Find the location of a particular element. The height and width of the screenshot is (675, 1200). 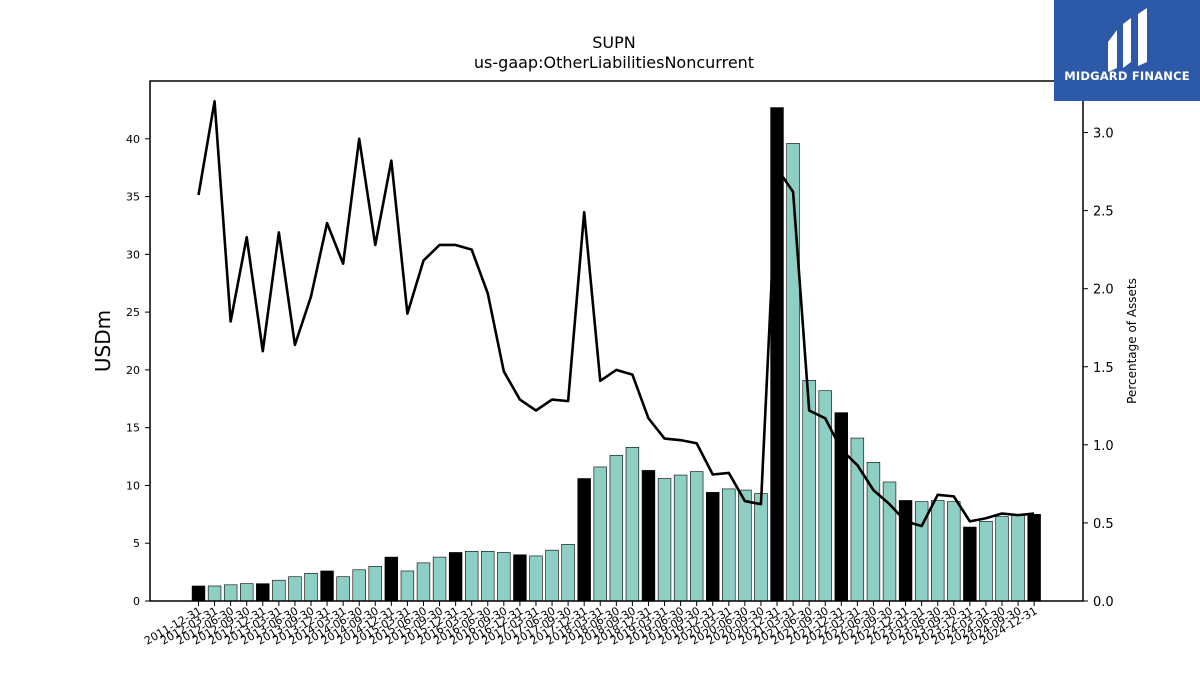

y2-tick-label: 1.0 is located at coordinates (1103, 446).